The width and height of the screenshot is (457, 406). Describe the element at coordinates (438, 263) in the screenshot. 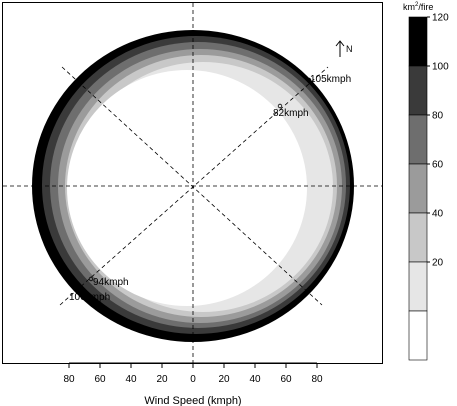

I see `legend-label: 20` at that location.